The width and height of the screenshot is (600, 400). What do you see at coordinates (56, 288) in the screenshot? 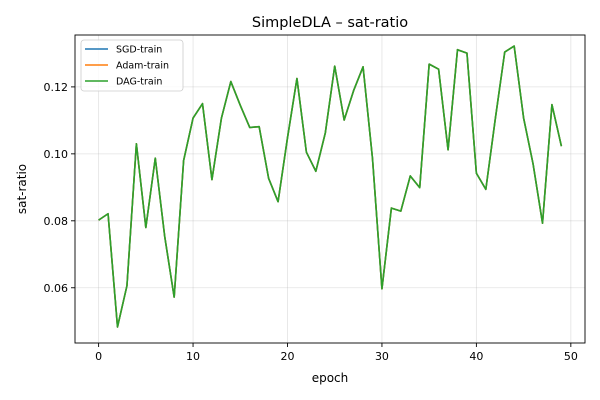
I see `y-tick-label: 0.06` at bounding box center [56, 288].